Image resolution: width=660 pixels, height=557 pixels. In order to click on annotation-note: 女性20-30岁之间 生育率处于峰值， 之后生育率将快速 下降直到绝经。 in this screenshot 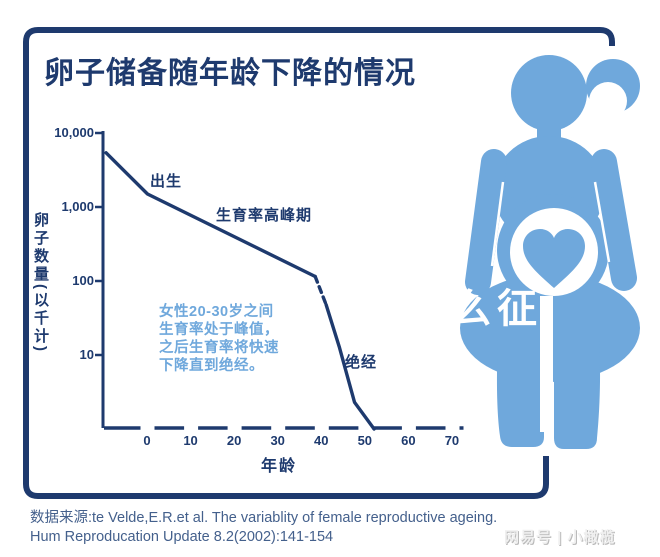, I will do `click(219, 339)`.